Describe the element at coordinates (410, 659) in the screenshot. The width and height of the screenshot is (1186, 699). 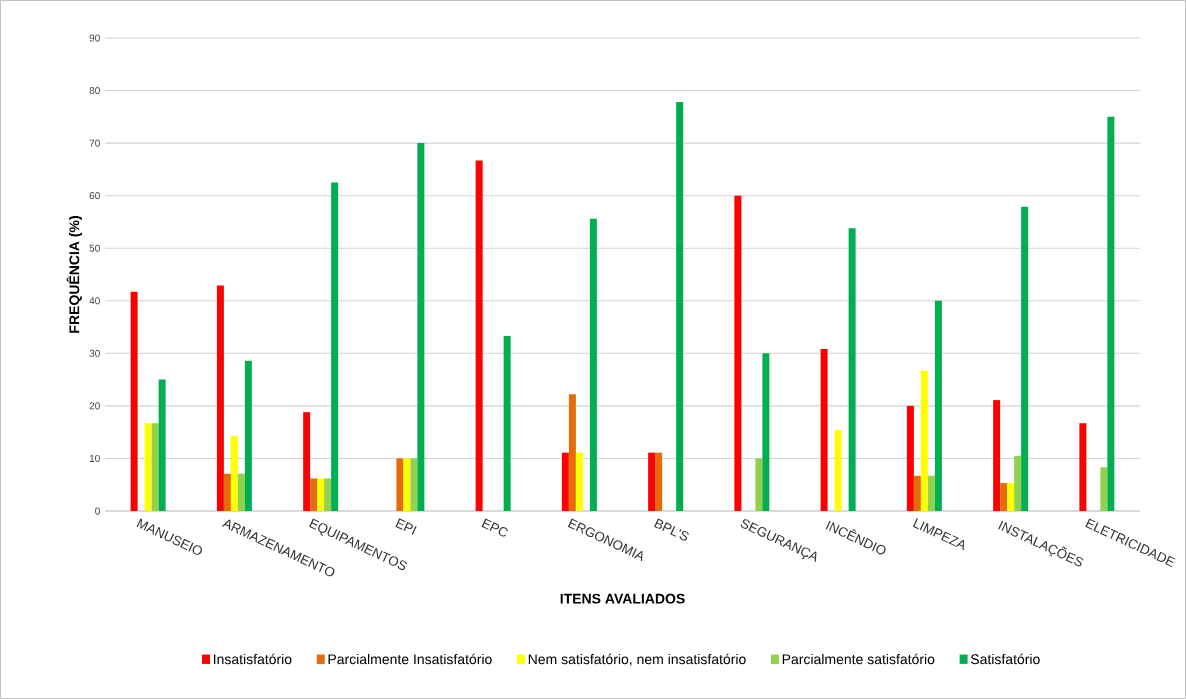
I see `legend-label: Parcialmente Insatisfatório` at that location.